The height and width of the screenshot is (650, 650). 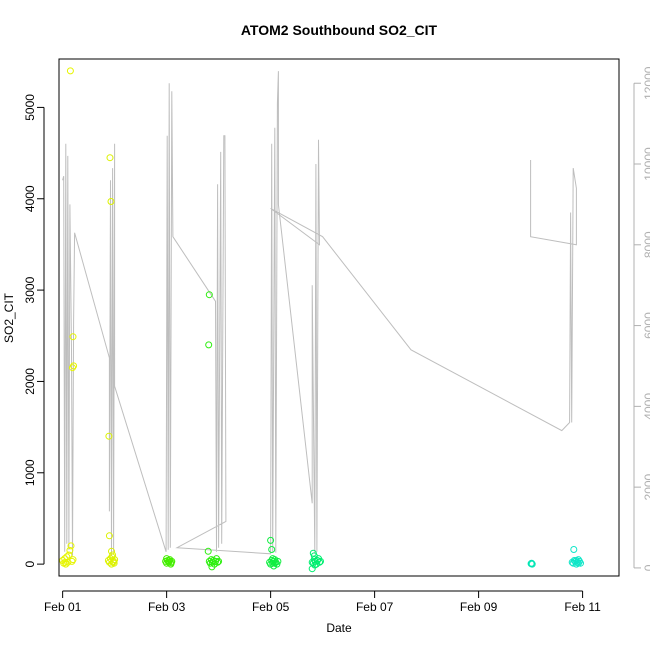 What do you see at coordinates (63, 607) in the screenshot?
I see `x-tick-label: Feb 01` at bounding box center [63, 607].